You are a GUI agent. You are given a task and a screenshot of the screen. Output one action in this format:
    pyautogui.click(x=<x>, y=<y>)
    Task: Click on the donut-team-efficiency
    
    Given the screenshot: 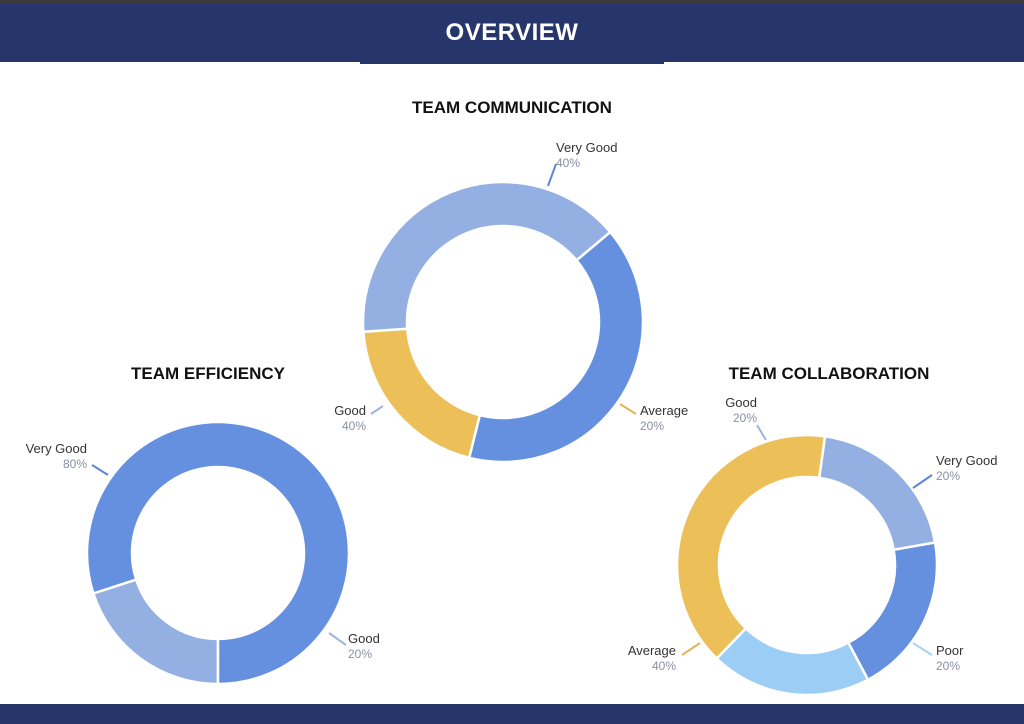 What is the action you would take?
    pyautogui.click(x=218, y=553)
    